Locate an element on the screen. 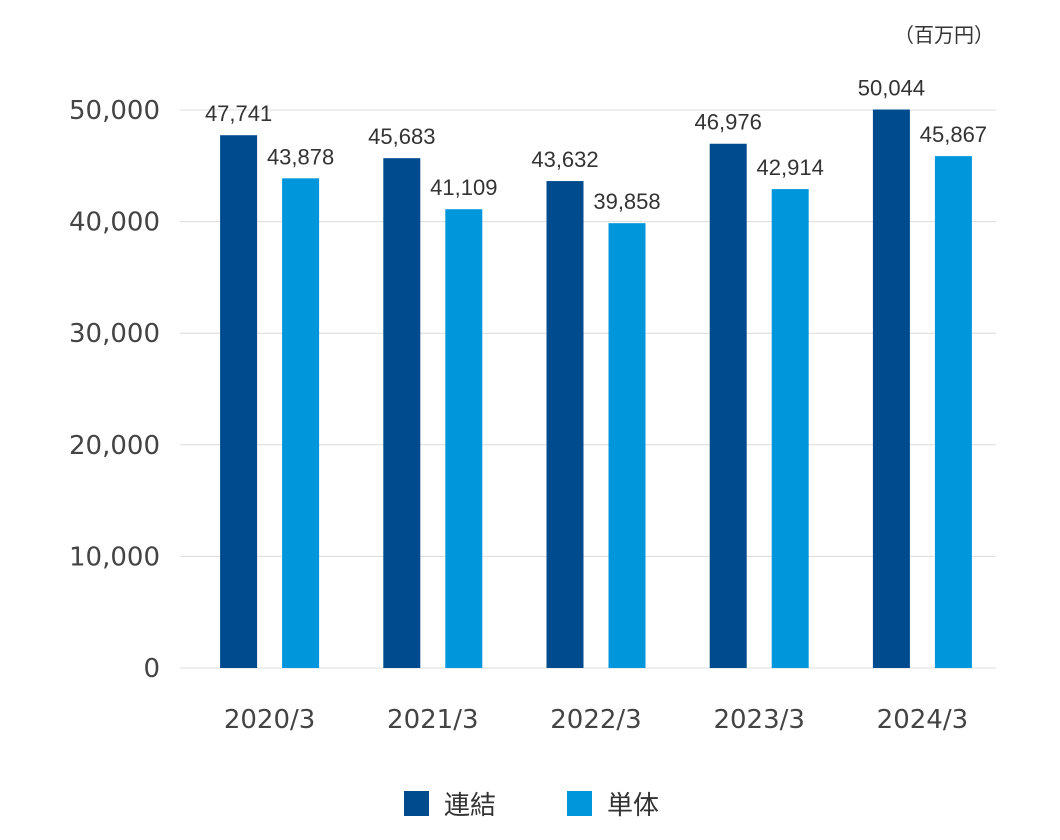 This screenshot has height=840, width=1060. legend-label: 単体 is located at coordinates (633, 806).